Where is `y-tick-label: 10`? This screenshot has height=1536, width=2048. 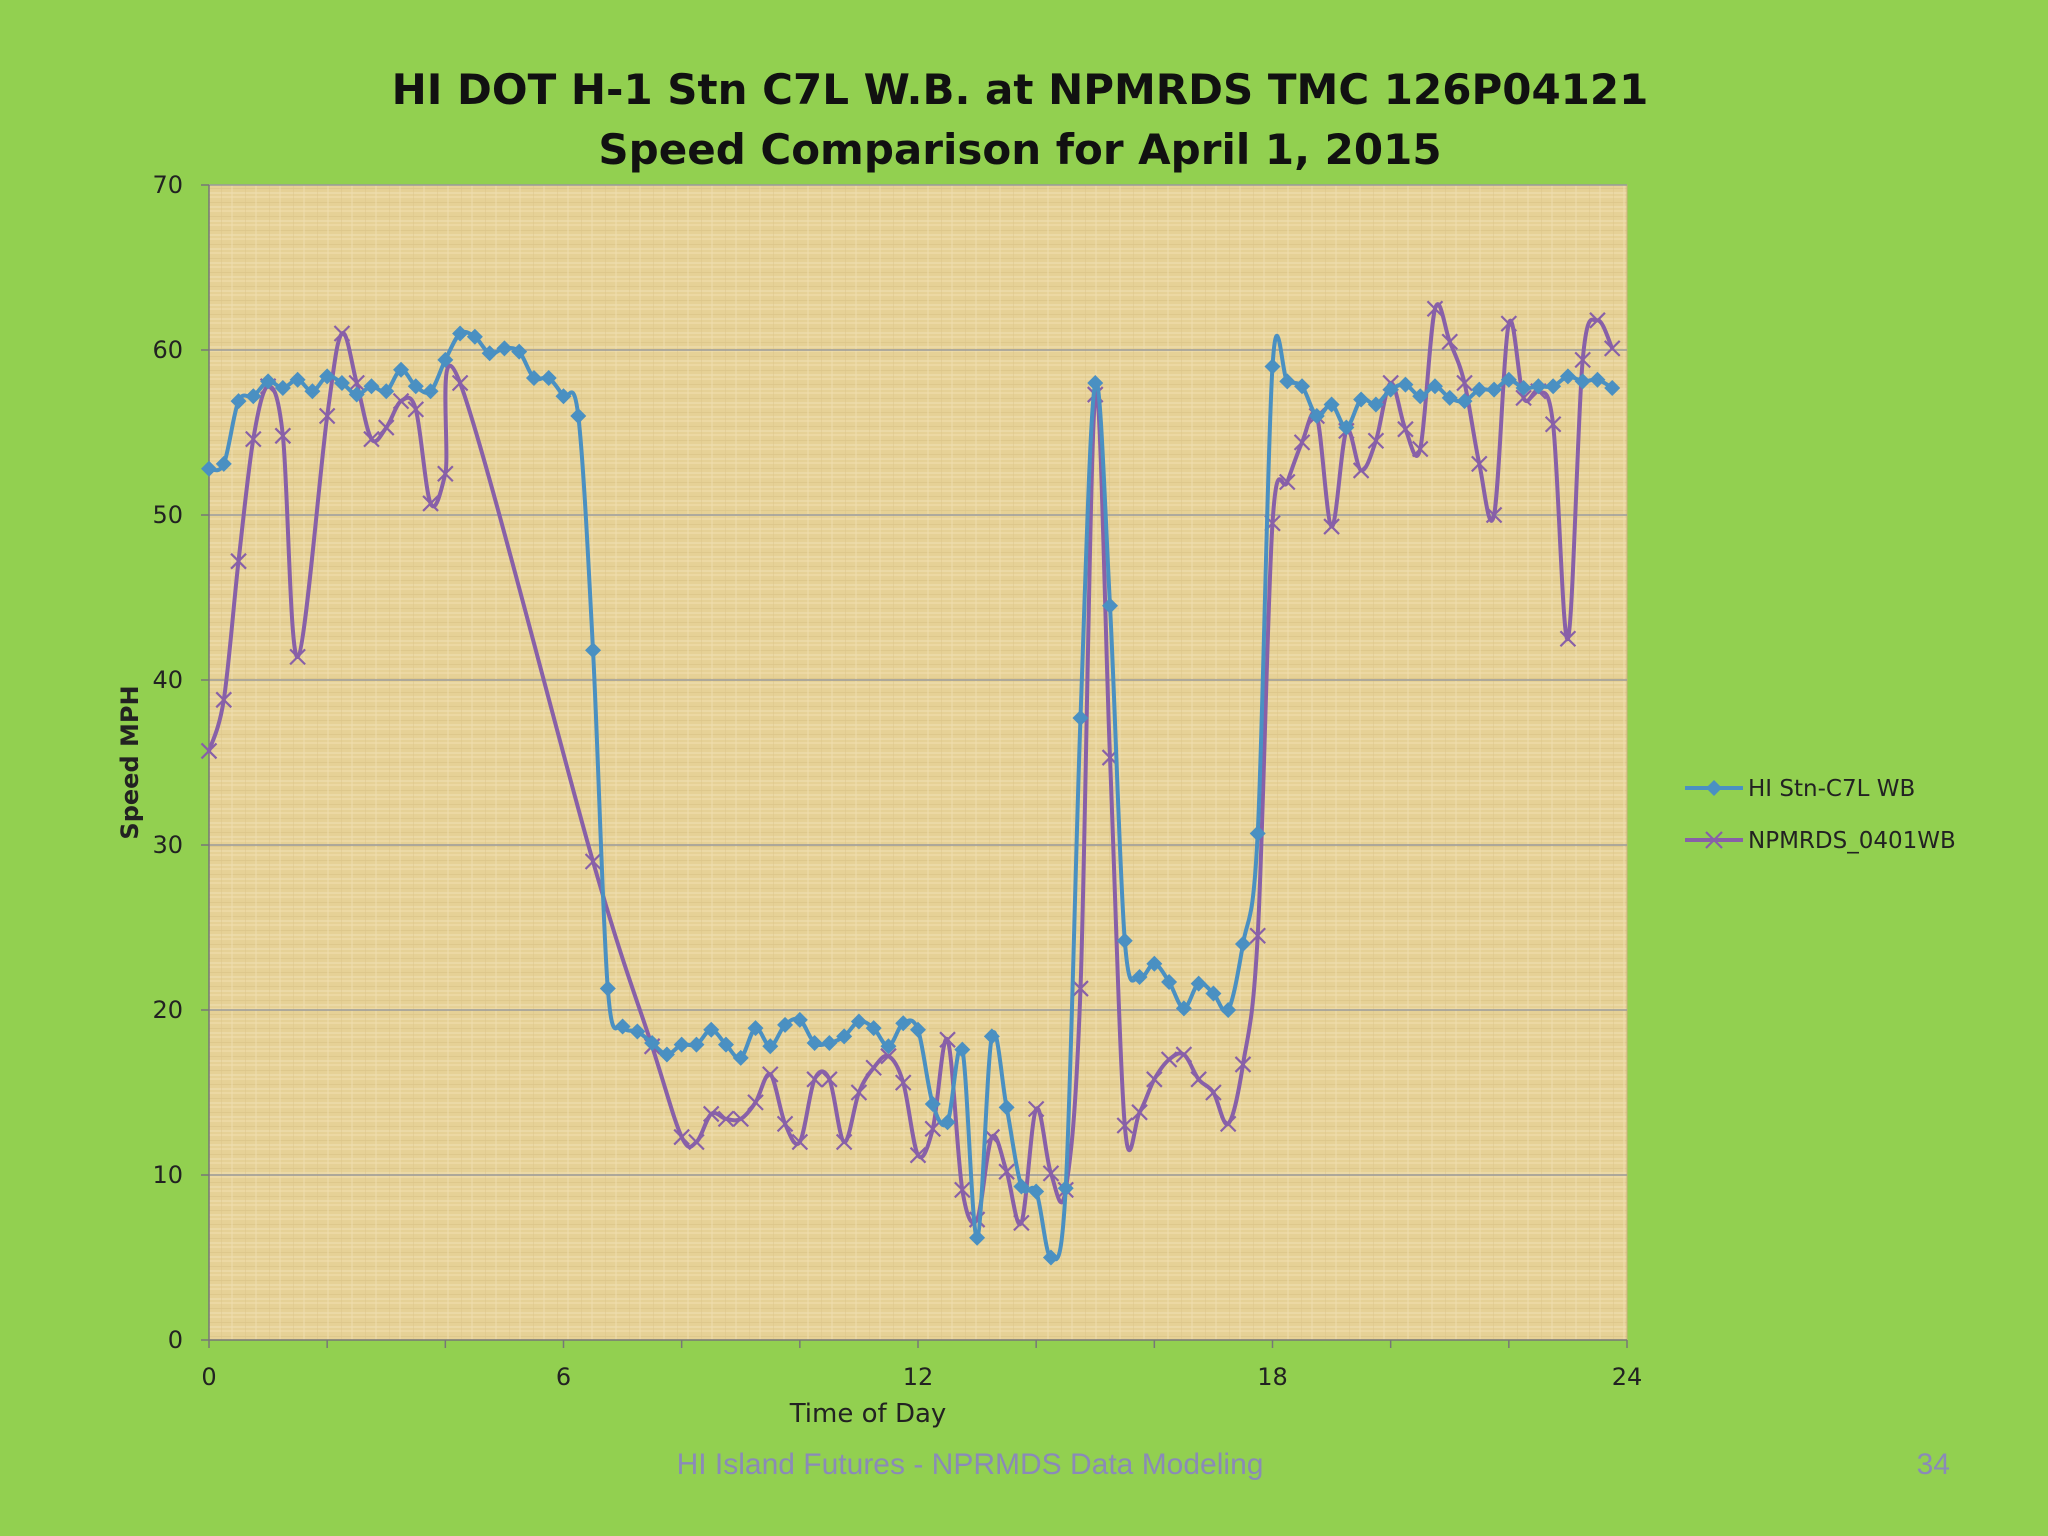 y-tick-label: 10 is located at coordinates (167, 1175).